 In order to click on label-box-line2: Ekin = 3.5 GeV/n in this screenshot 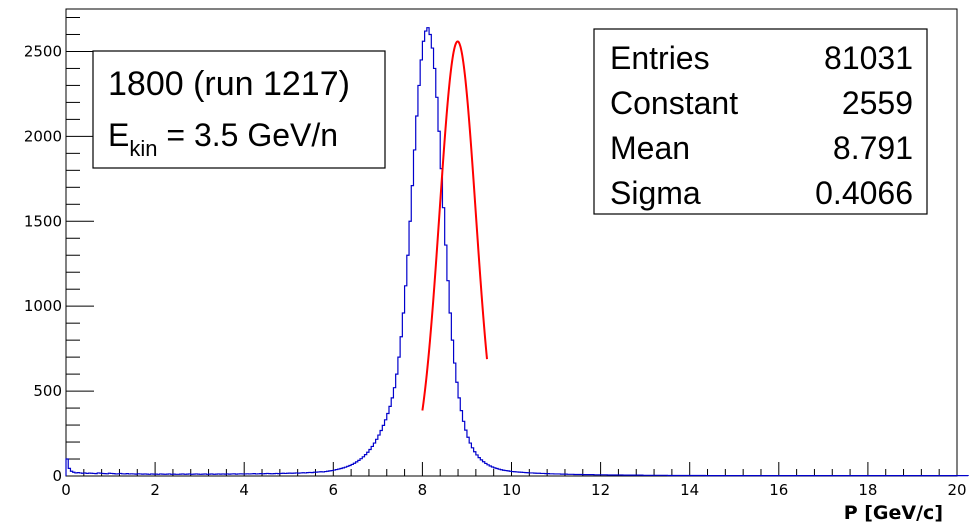, I will do `click(223, 139)`.